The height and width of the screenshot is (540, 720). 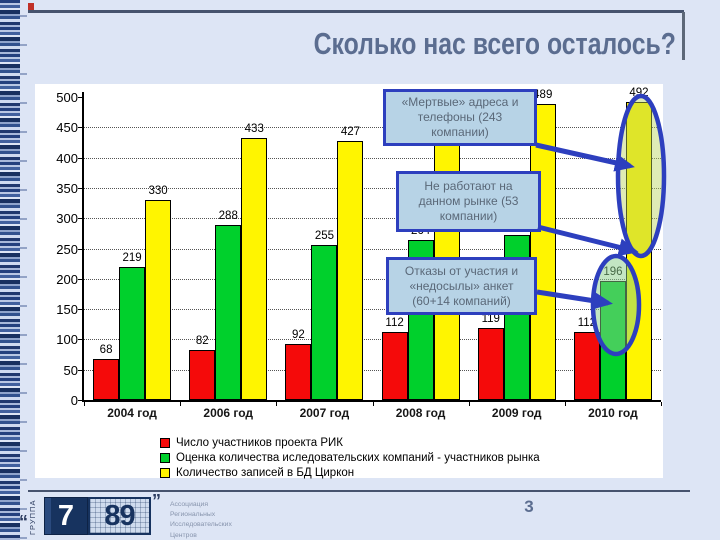 What do you see at coordinates (10, 270) in the screenshot?
I see `left-stripe-decoration` at bounding box center [10, 270].